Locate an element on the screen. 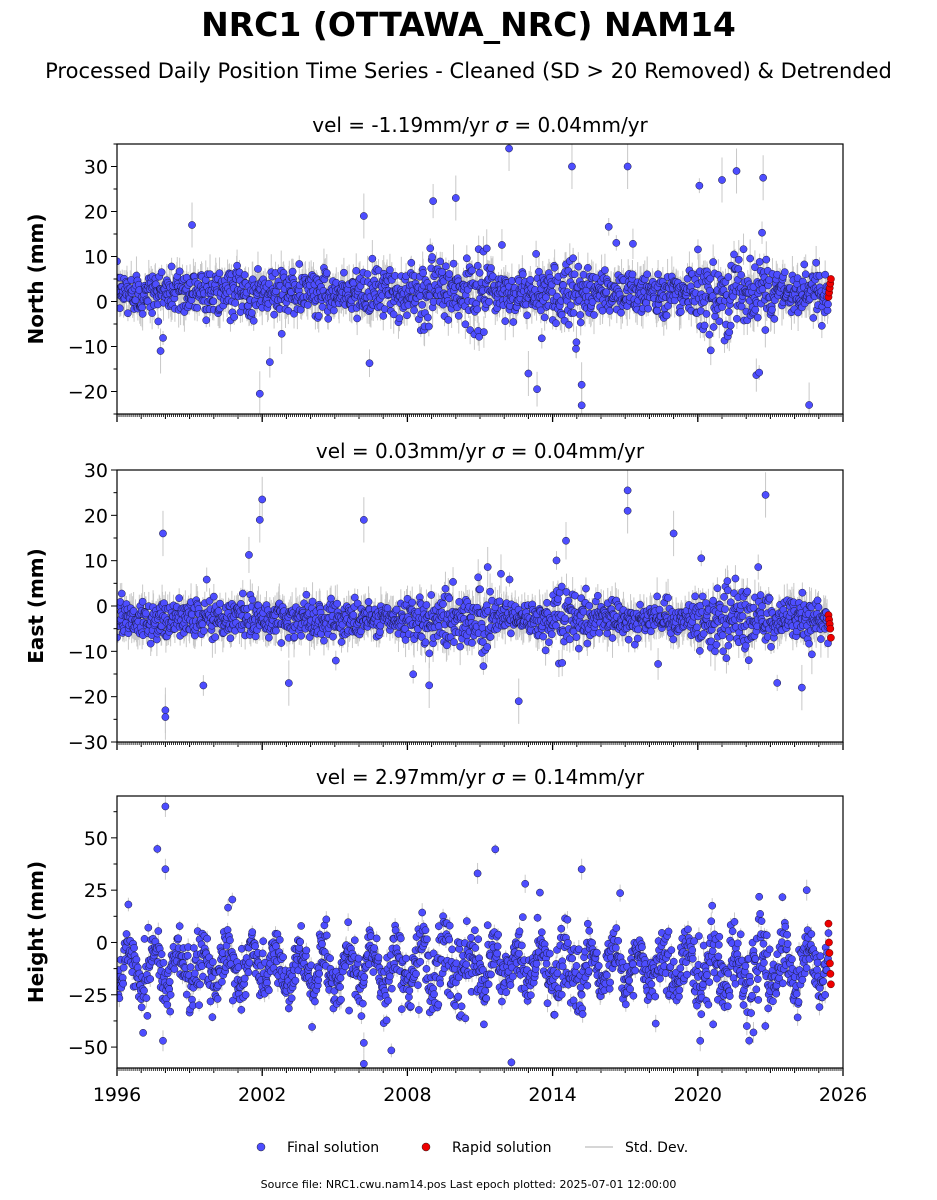 Image resolution: width=937 pixels, height=1200 pixels. y-axis-label: North (mm) is located at coordinates (36, 278).